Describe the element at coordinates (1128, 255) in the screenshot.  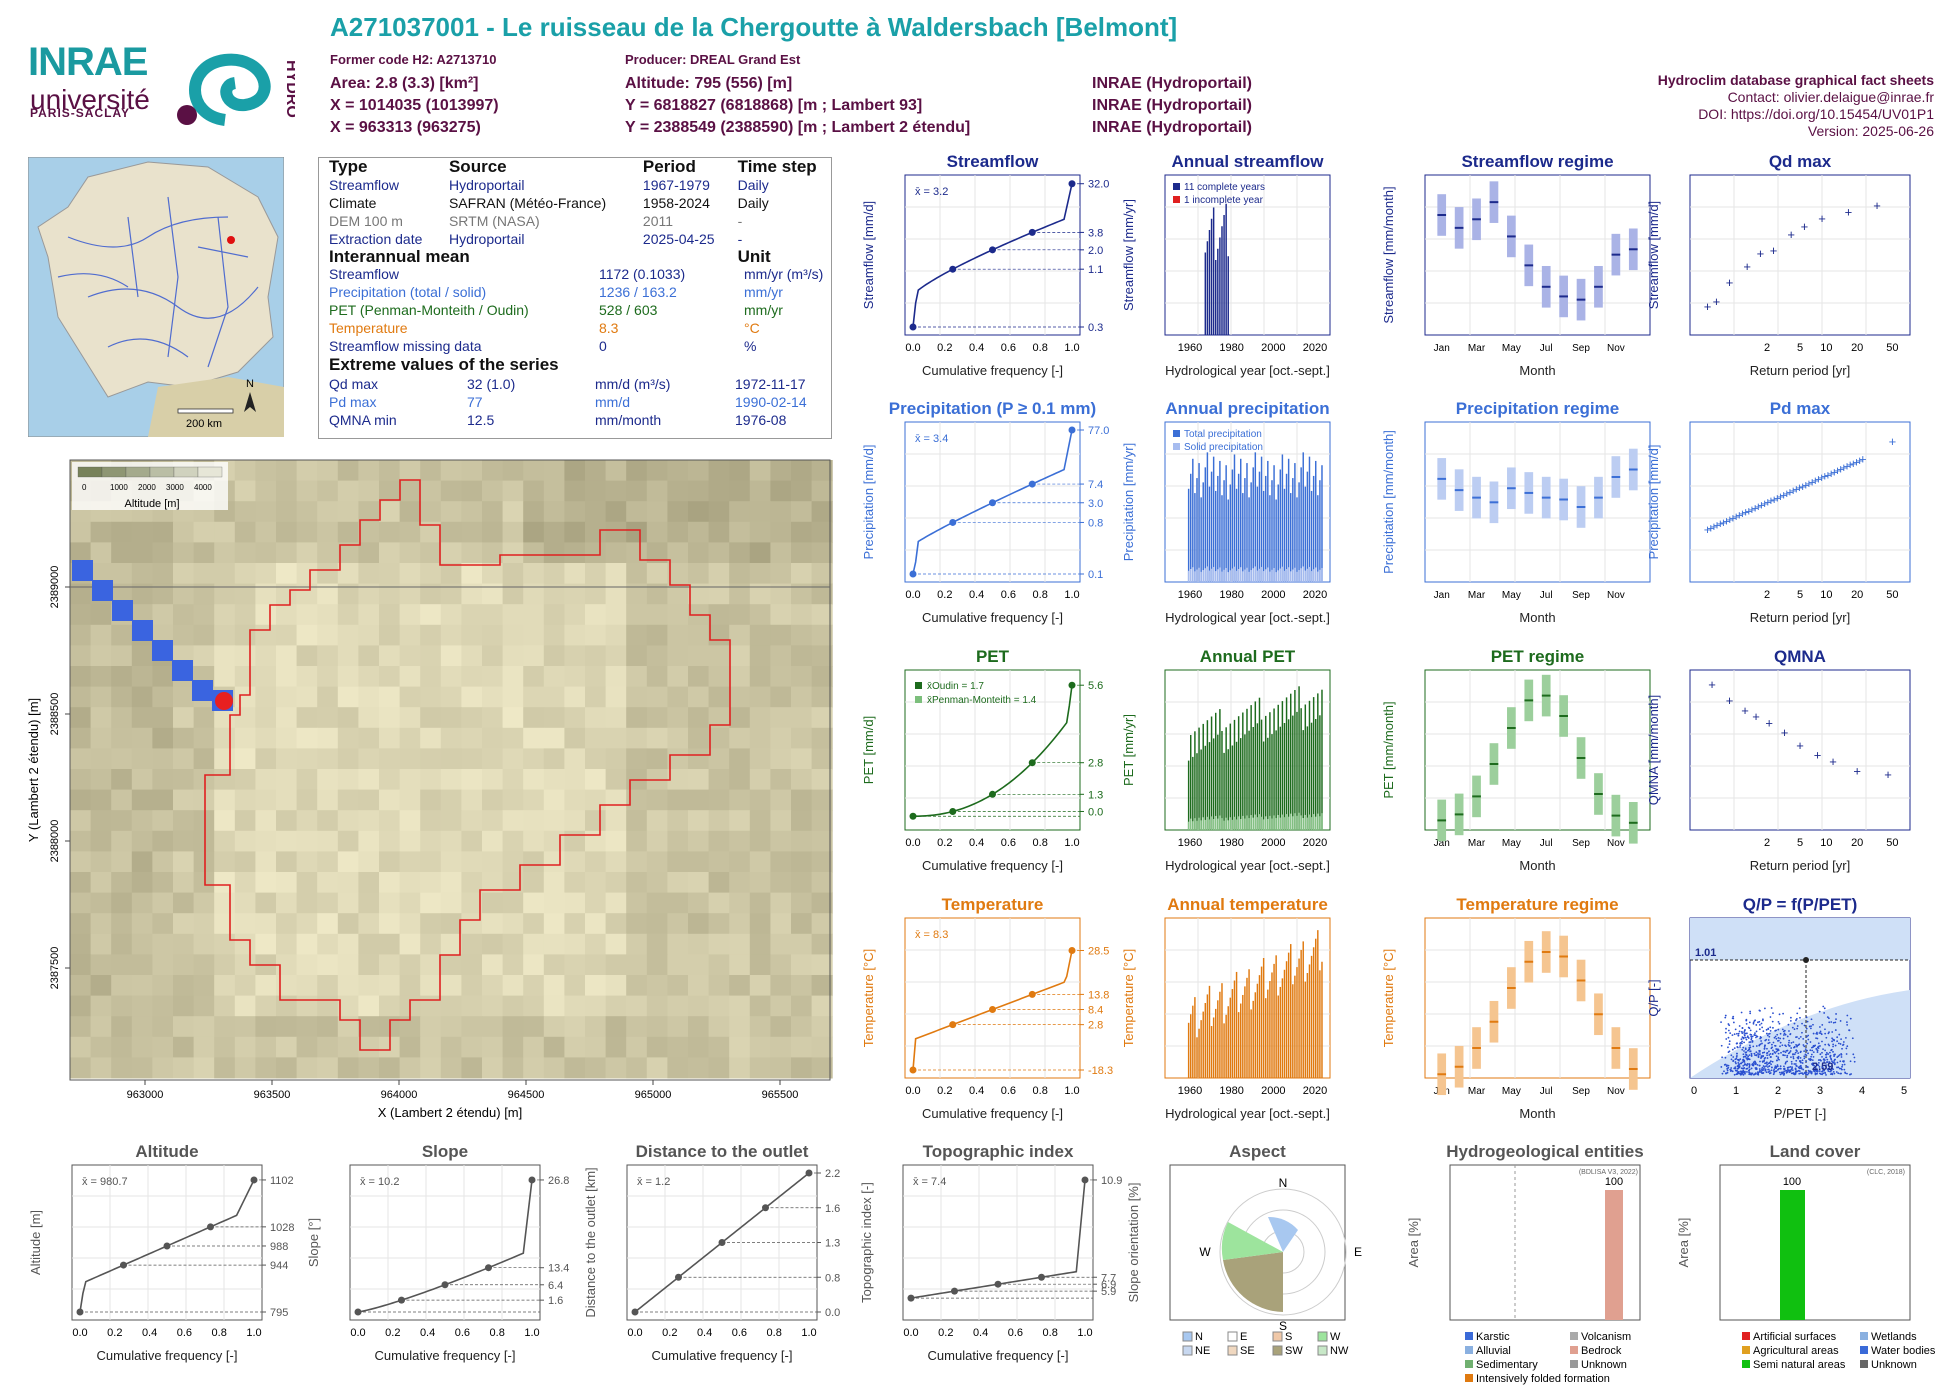
I see `annual_streamflow-ylabel: Streamflow [mm/yr]` at that location.